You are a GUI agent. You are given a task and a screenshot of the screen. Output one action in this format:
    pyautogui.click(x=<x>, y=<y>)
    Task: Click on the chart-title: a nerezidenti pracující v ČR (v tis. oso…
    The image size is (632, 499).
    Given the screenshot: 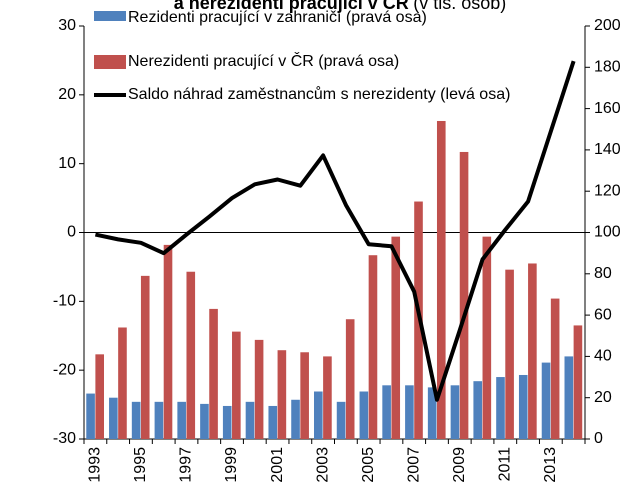 What is the action you would take?
    pyautogui.click(x=340, y=6)
    